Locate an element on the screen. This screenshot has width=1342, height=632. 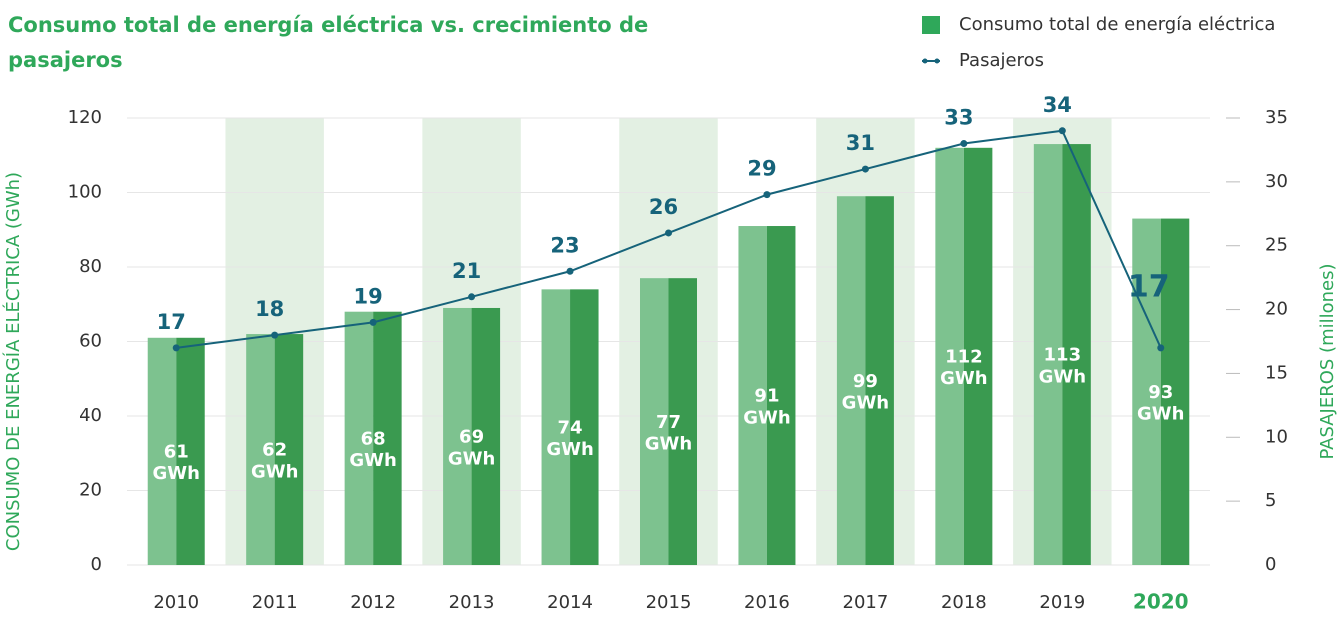
bar-value-label: 68 GWh is located at coordinates (372, 450).